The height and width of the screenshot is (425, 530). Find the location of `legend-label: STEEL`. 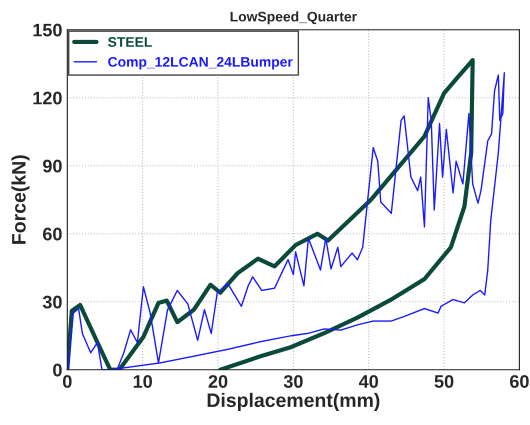

legend-label: STEEL is located at coordinates (130, 42).